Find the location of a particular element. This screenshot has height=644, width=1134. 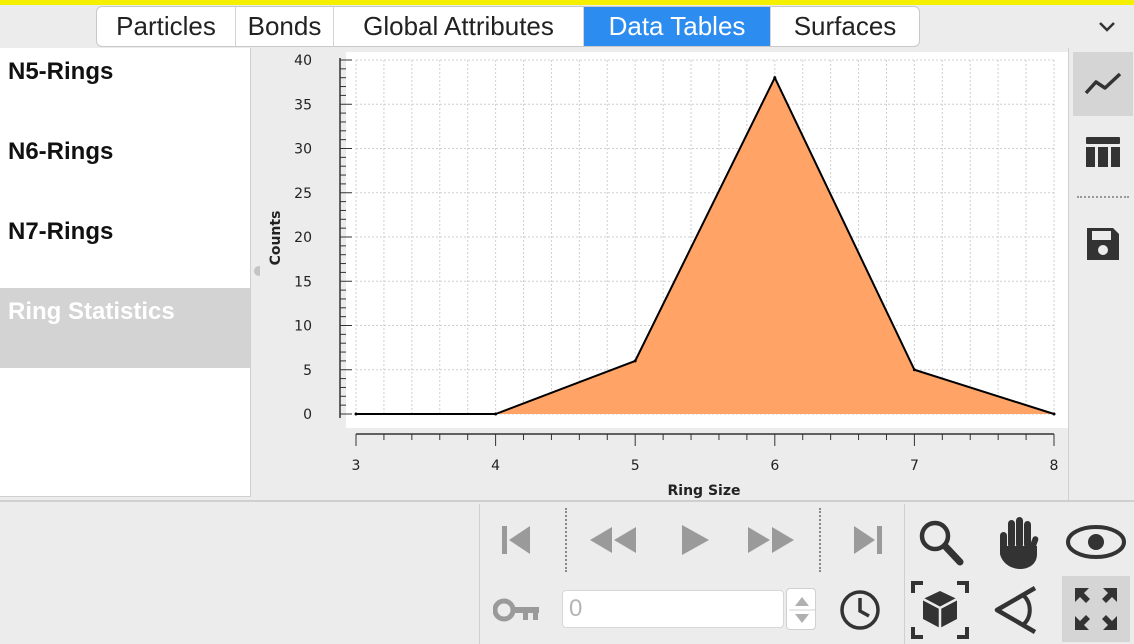

zoom-icon is located at coordinates (941, 543).